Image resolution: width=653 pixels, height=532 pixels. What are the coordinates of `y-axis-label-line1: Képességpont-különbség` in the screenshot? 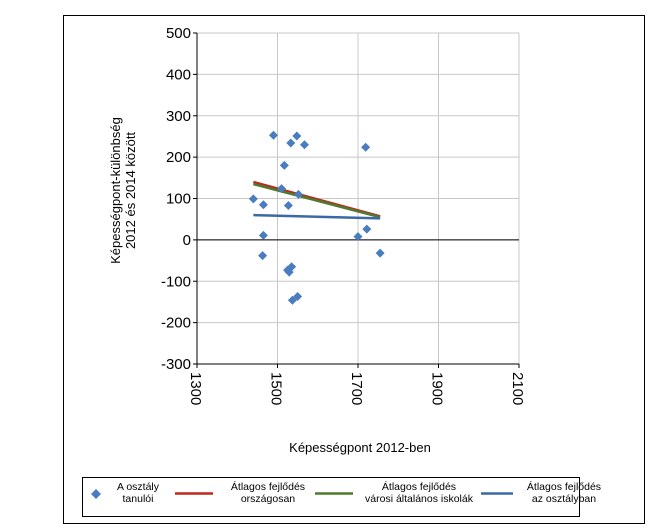 It's located at (115, 190).